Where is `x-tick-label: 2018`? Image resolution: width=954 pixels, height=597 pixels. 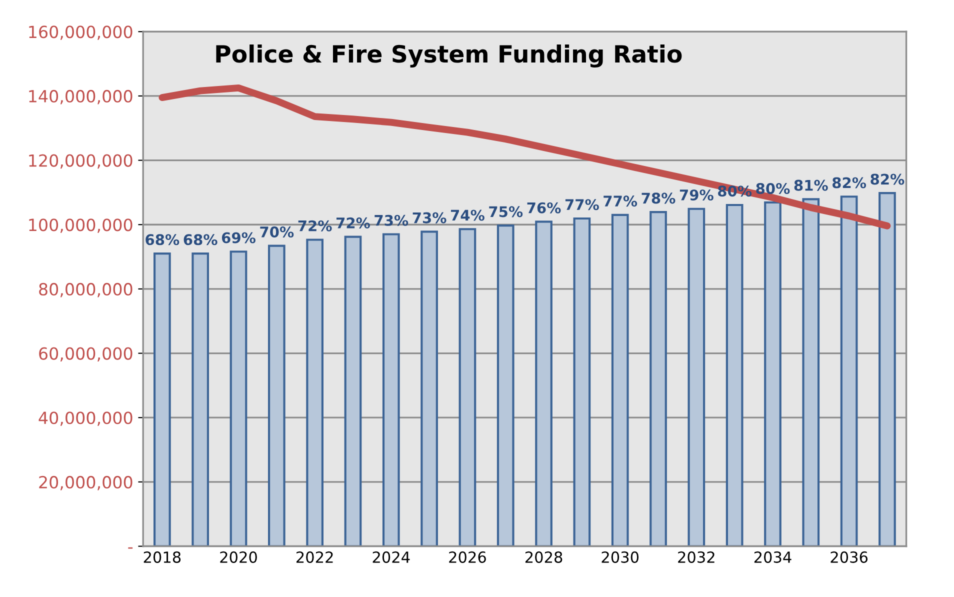 x-tick-label: 2018 is located at coordinates (162, 557).